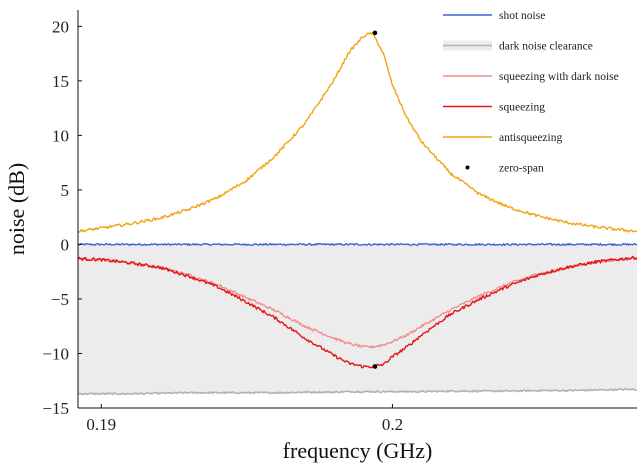 The height and width of the screenshot is (466, 637). I want to click on y-axis-label: noise (dB), so click(16, 209).